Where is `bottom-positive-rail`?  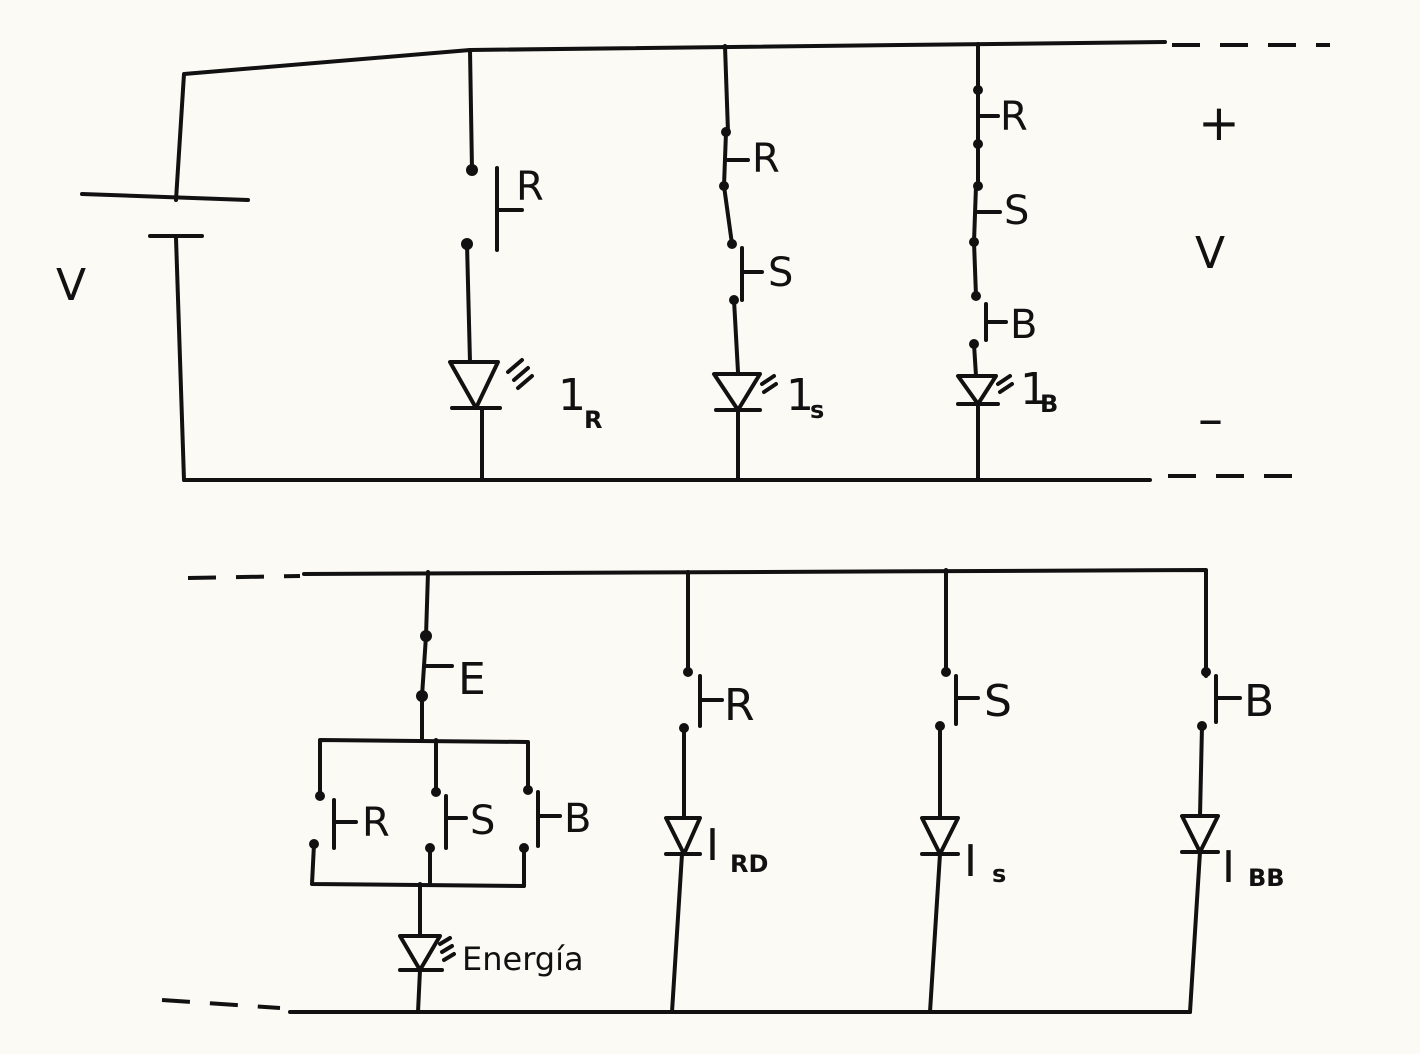
bottom-positive-rail is located at coordinates (755, 623).